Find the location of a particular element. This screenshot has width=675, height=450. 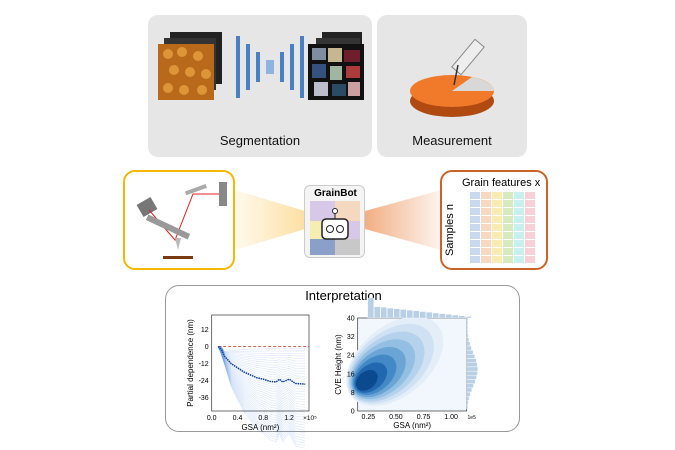

x-tick-label: 0.8 is located at coordinates (263, 418).